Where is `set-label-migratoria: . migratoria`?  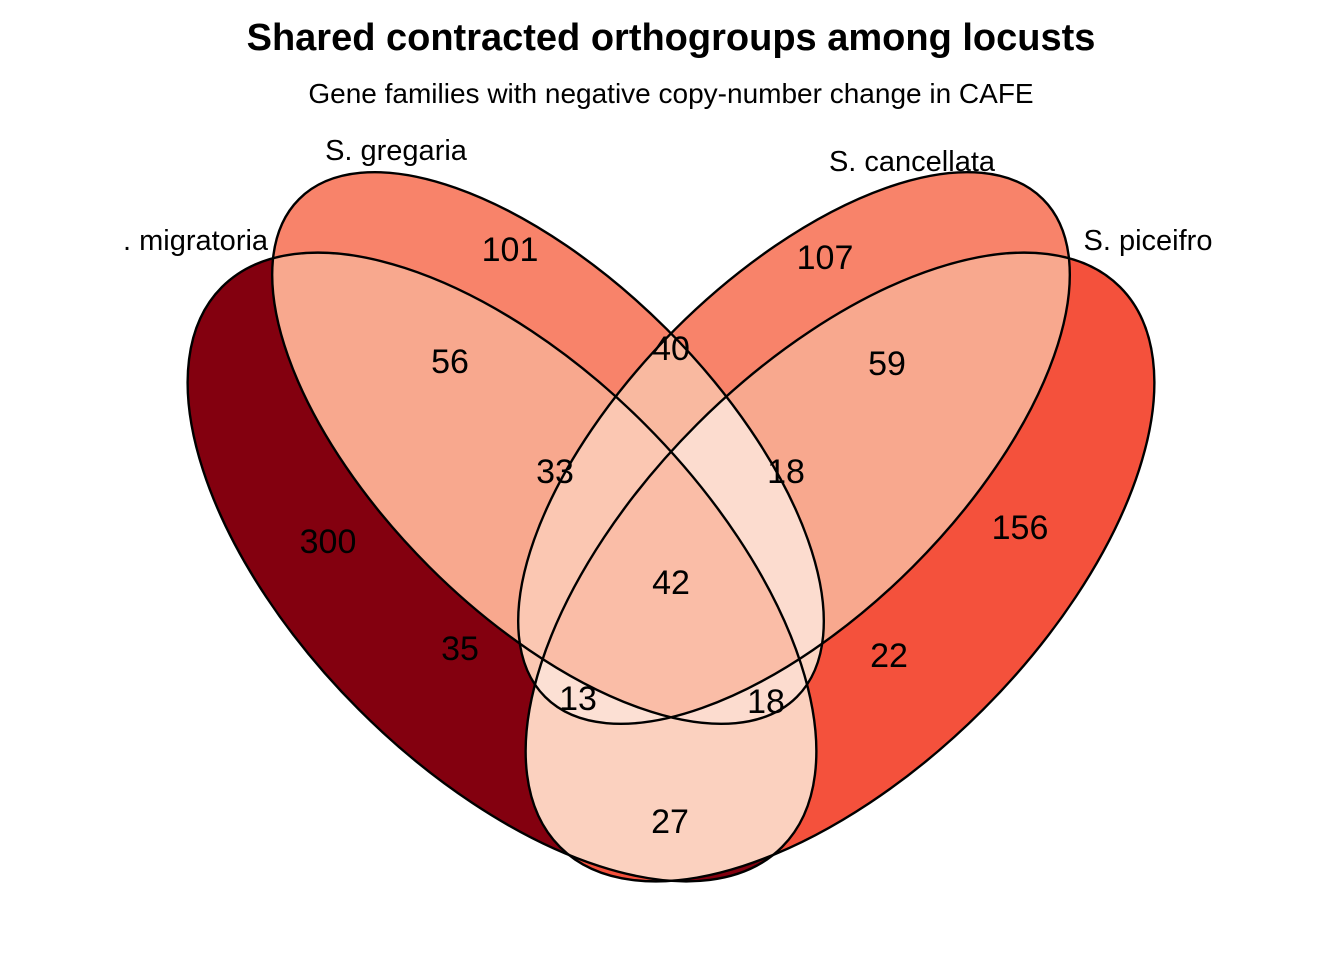 set-label-migratoria: . migratoria is located at coordinates (196, 241).